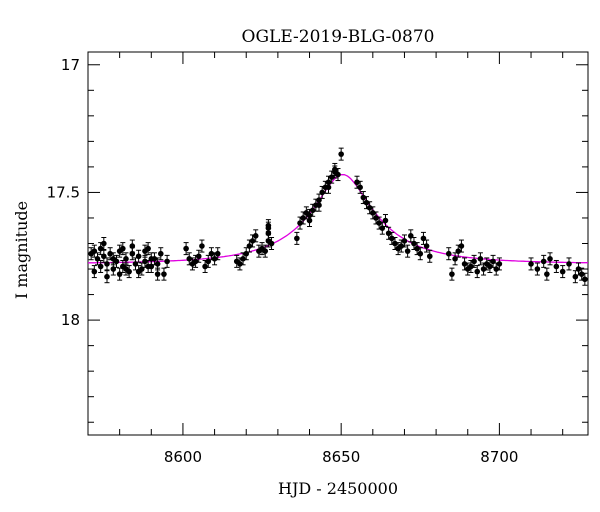 This screenshot has width=600, height=512. I want to click on y-tick-label: 17.5, so click(63, 192).